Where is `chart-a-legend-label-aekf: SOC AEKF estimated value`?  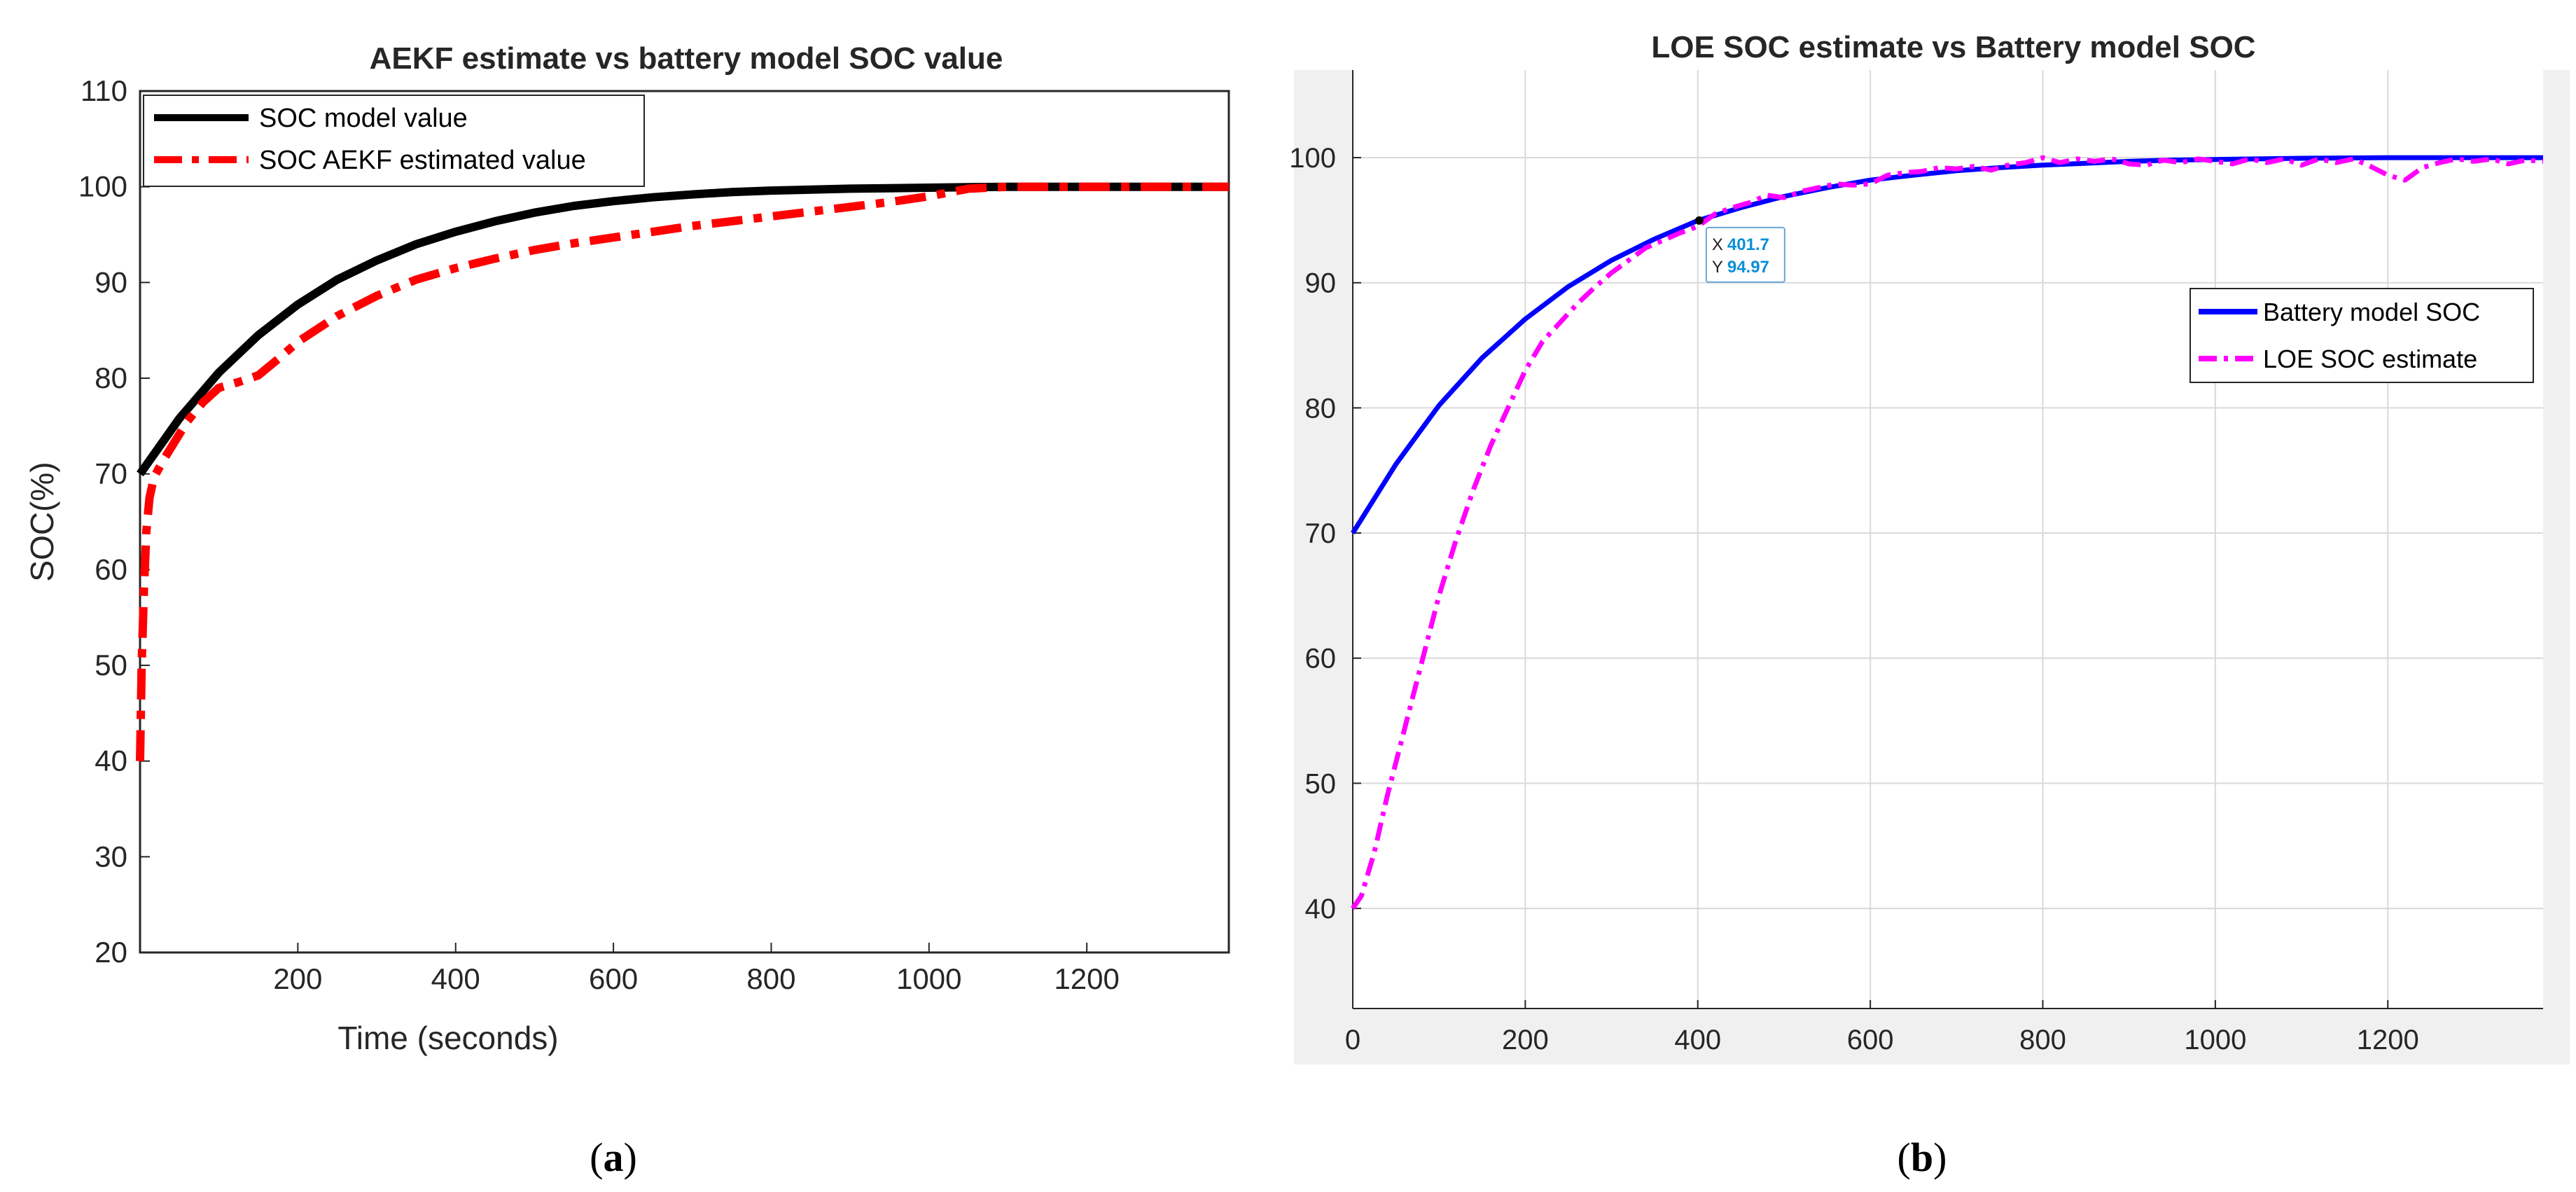 chart-a-legend-label-aekf: SOC AEKF estimated value is located at coordinates (422, 160).